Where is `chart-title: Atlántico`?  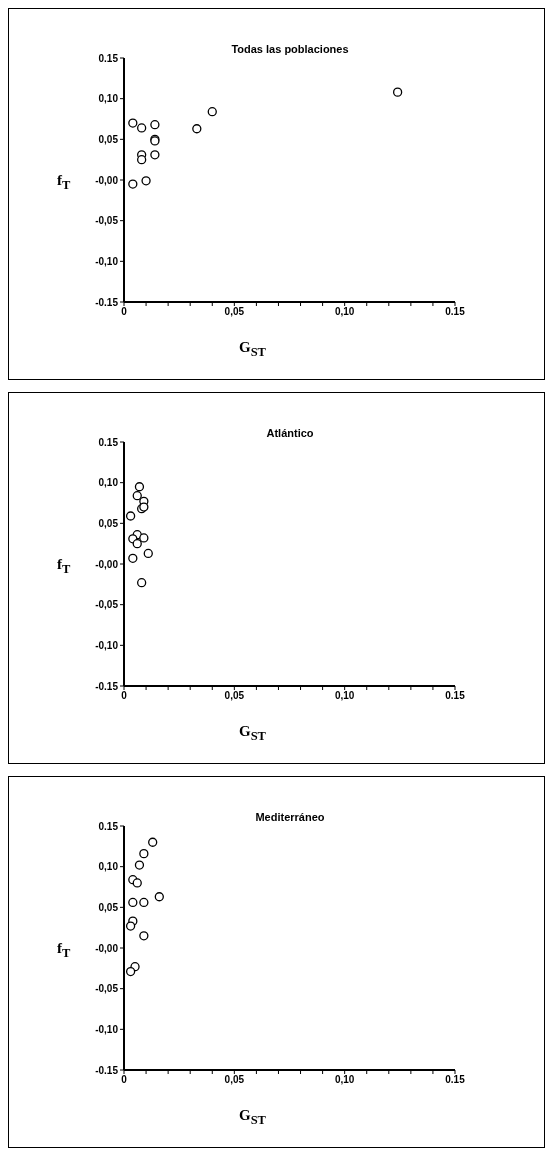
chart-title: Atlántico is located at coordinates (290, 433).